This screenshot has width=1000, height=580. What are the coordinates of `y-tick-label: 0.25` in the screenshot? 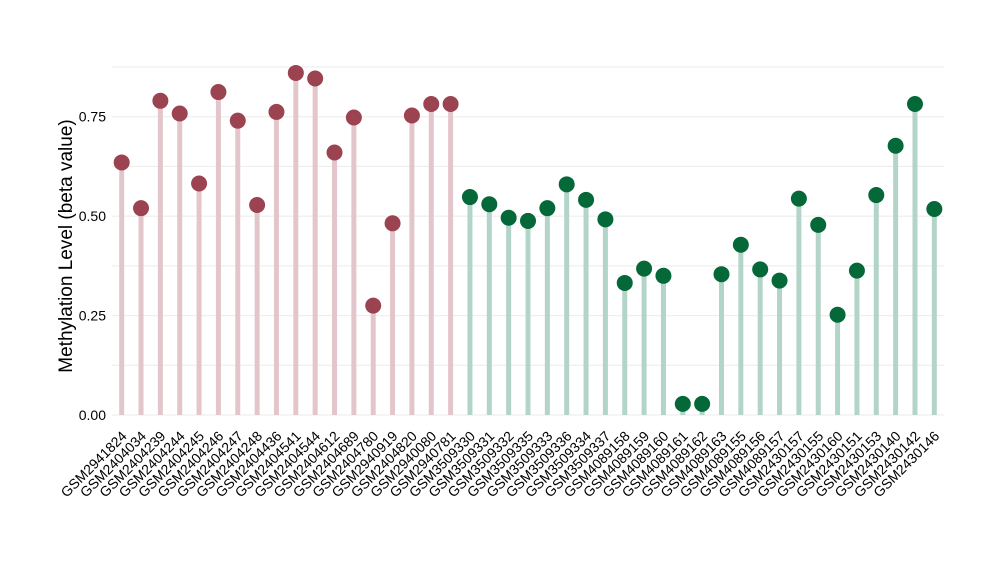 It's located at (92, 316).